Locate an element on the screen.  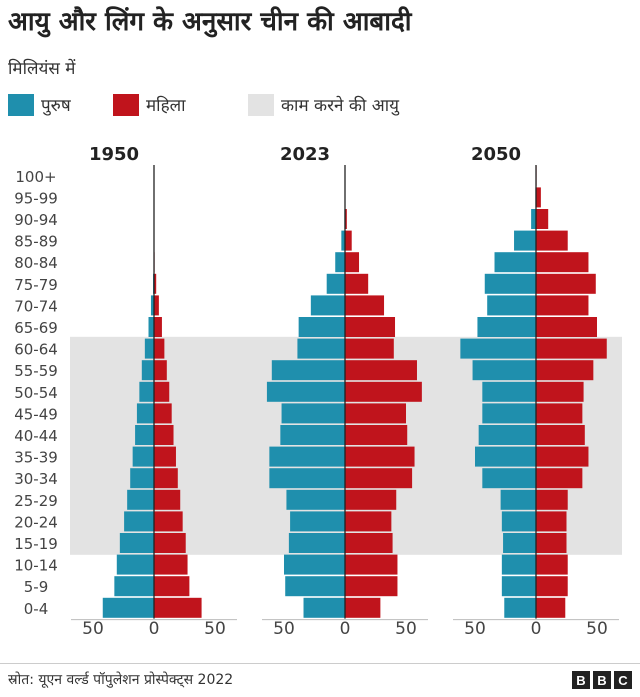
age-group-label: 20-24 is located at coordinates (36, 522).